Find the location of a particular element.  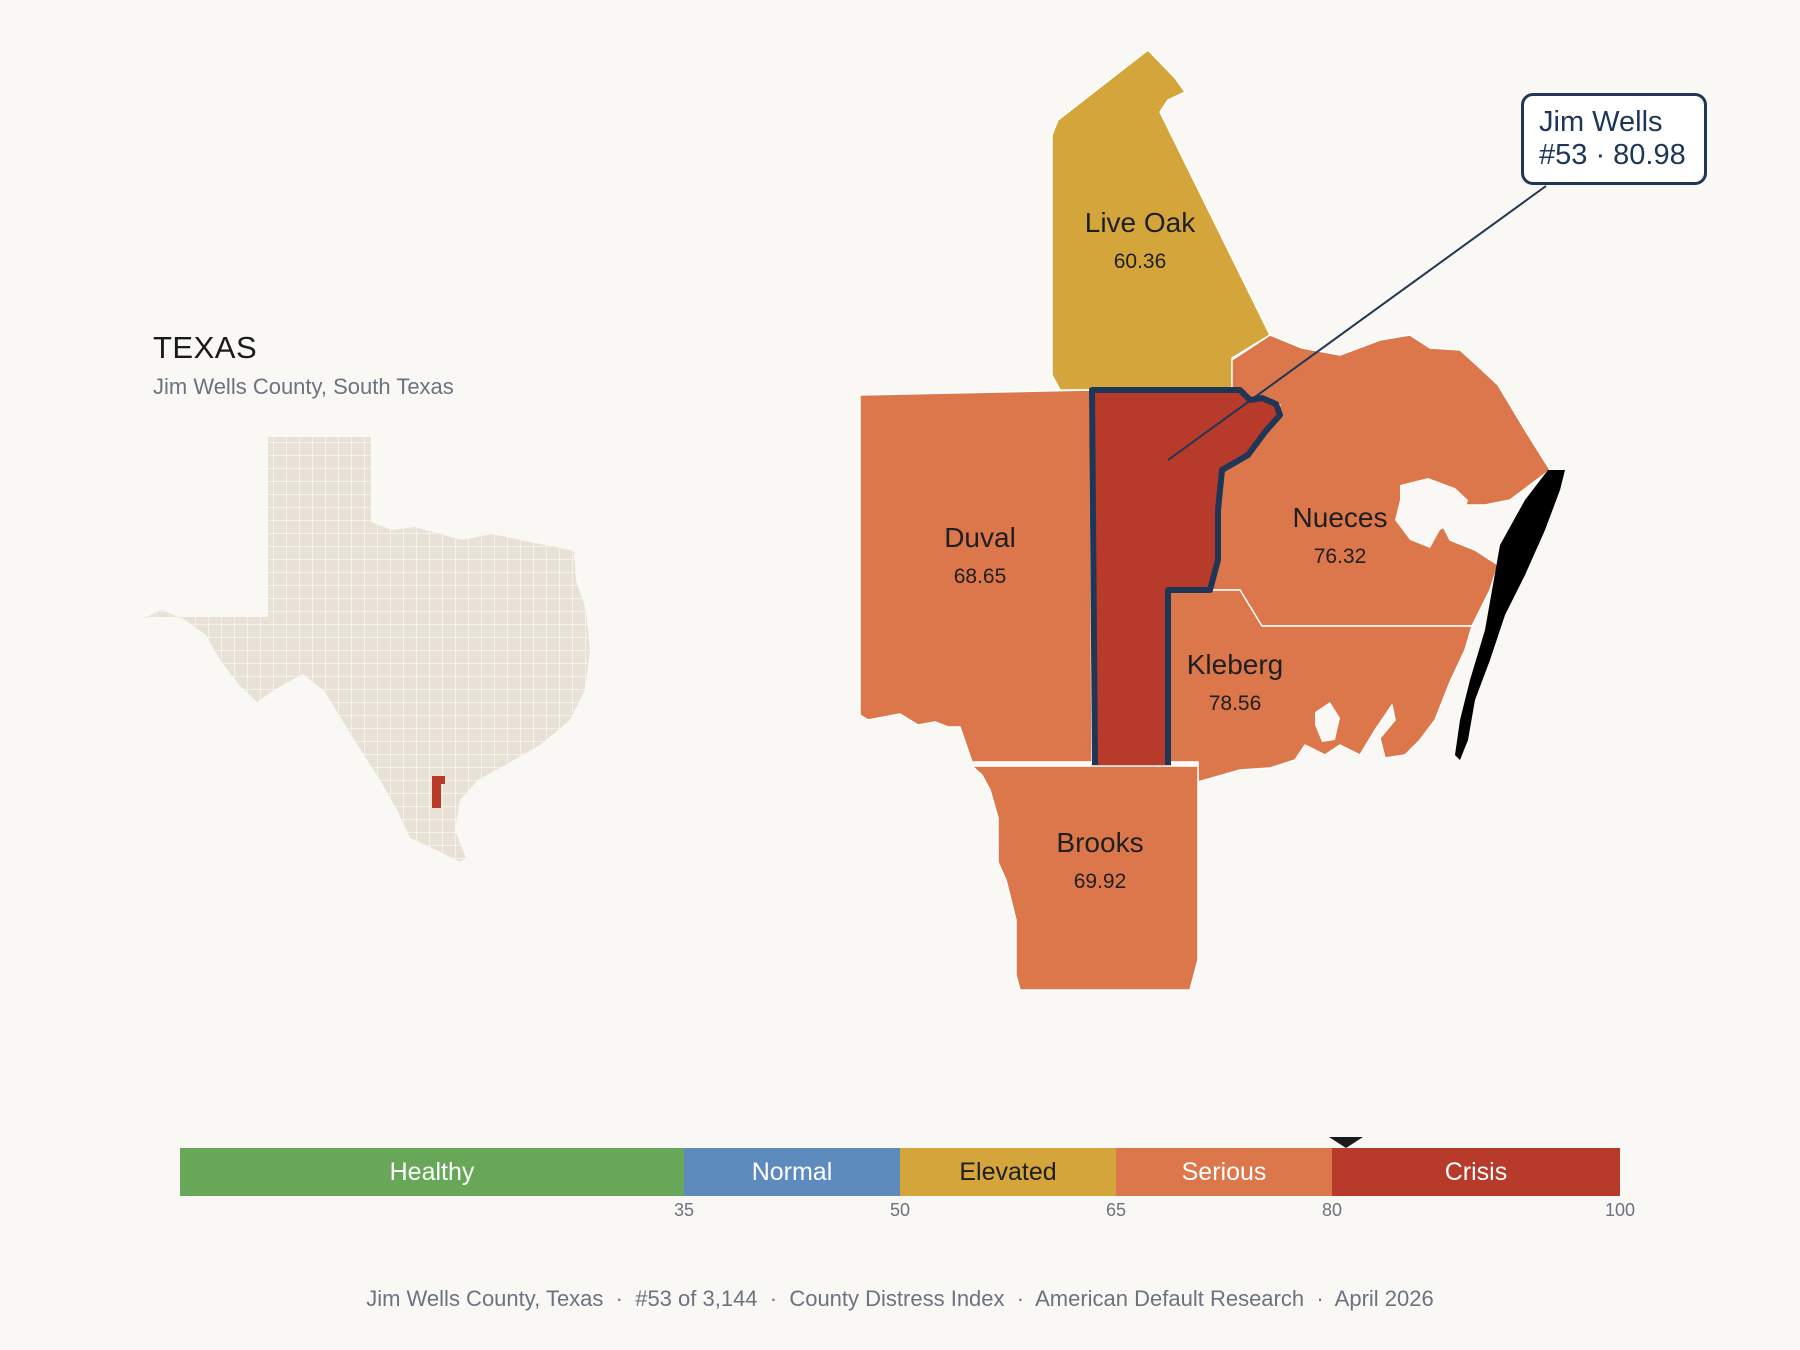

footer-source: American Default Research is located at coordinates (1170, 1298).